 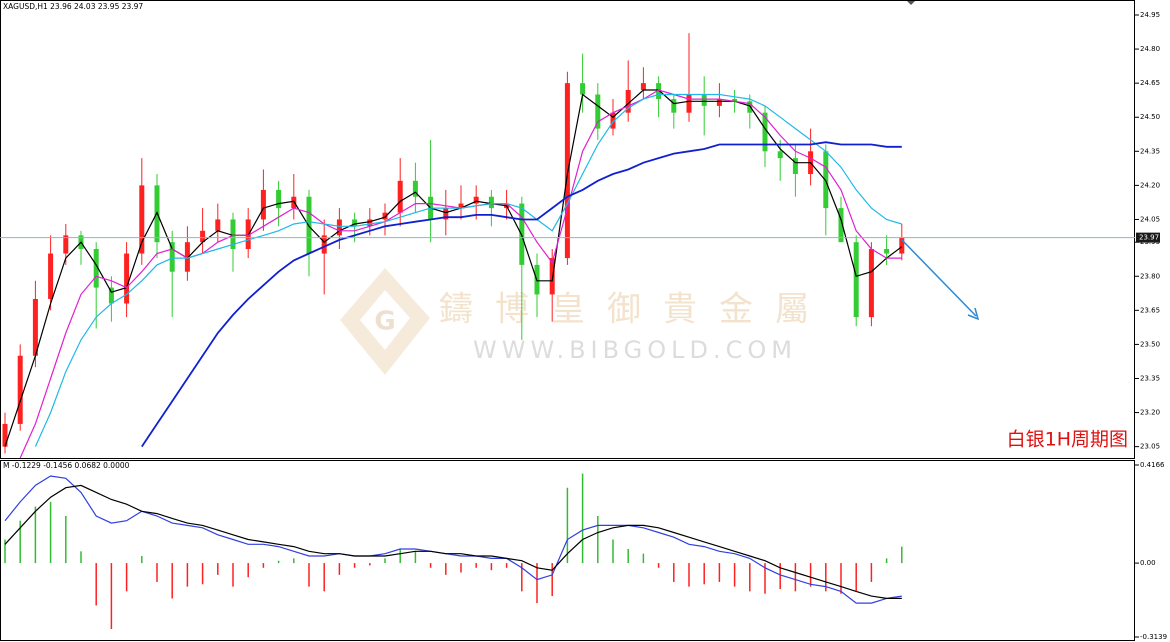 I want to click on y-tick-label: 24.50, so click(x=1150, y=117).